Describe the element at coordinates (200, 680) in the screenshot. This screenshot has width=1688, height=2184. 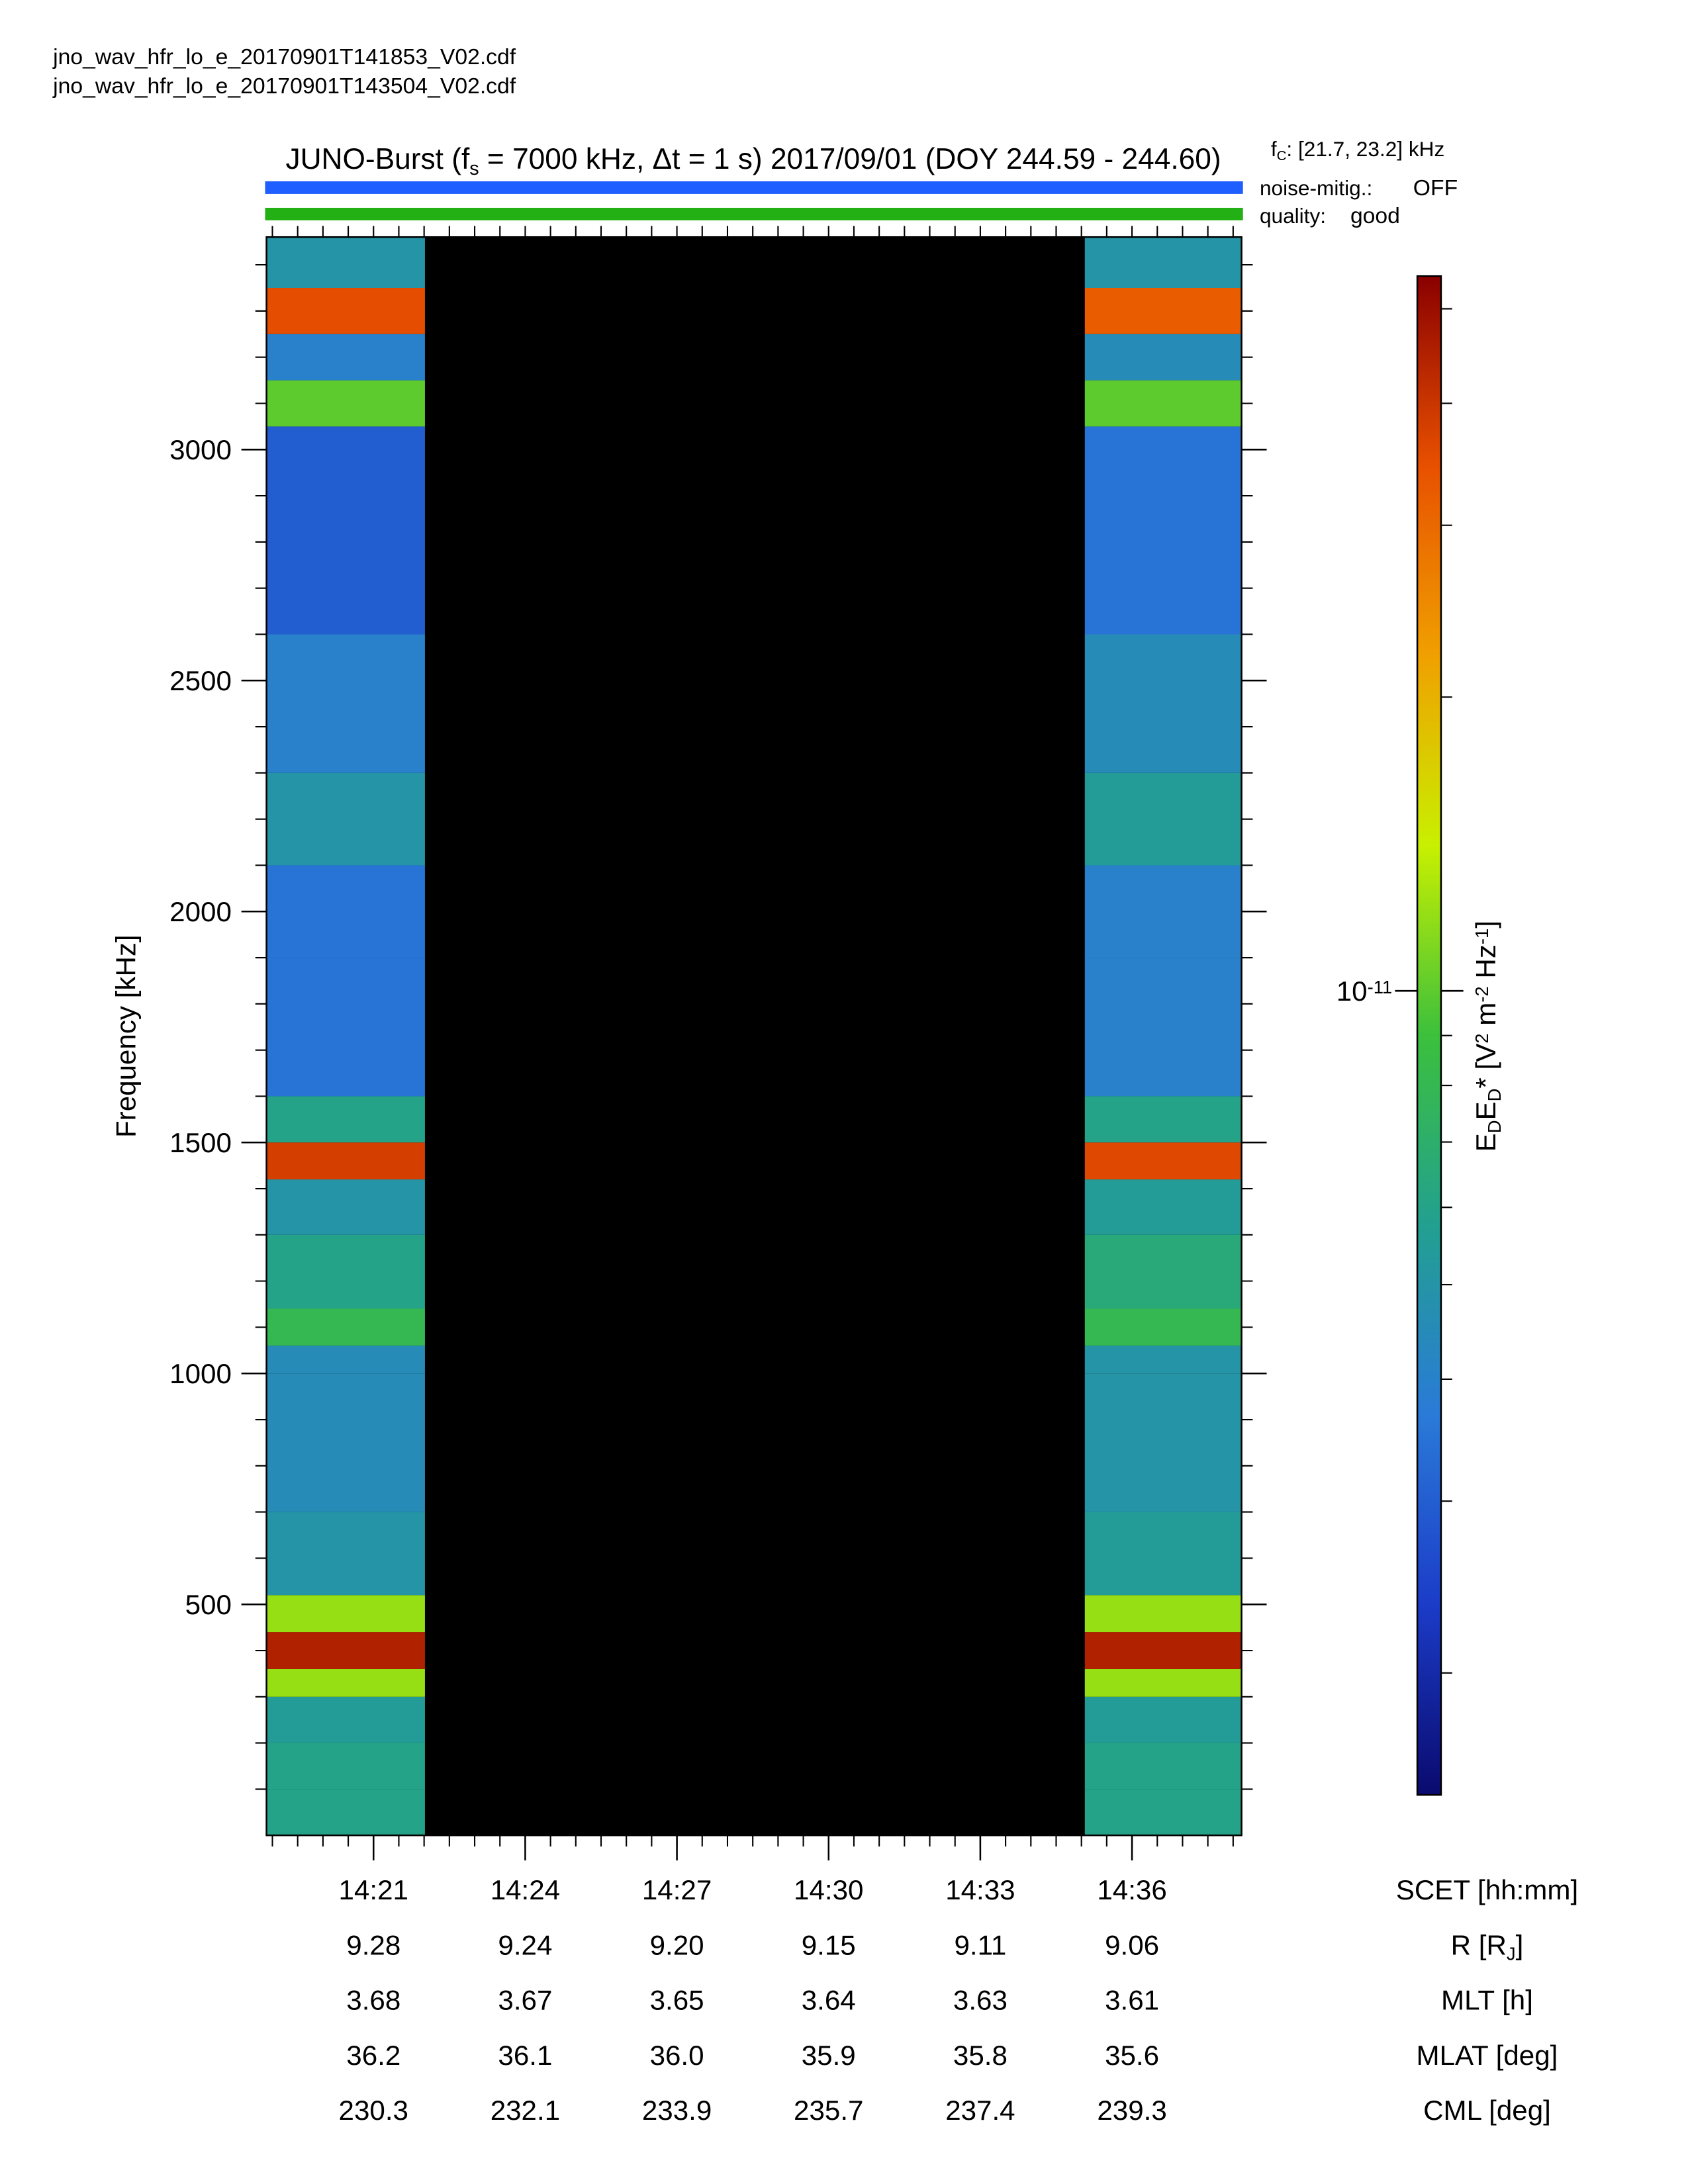
I see `y-tick-label: 2500` at that location.